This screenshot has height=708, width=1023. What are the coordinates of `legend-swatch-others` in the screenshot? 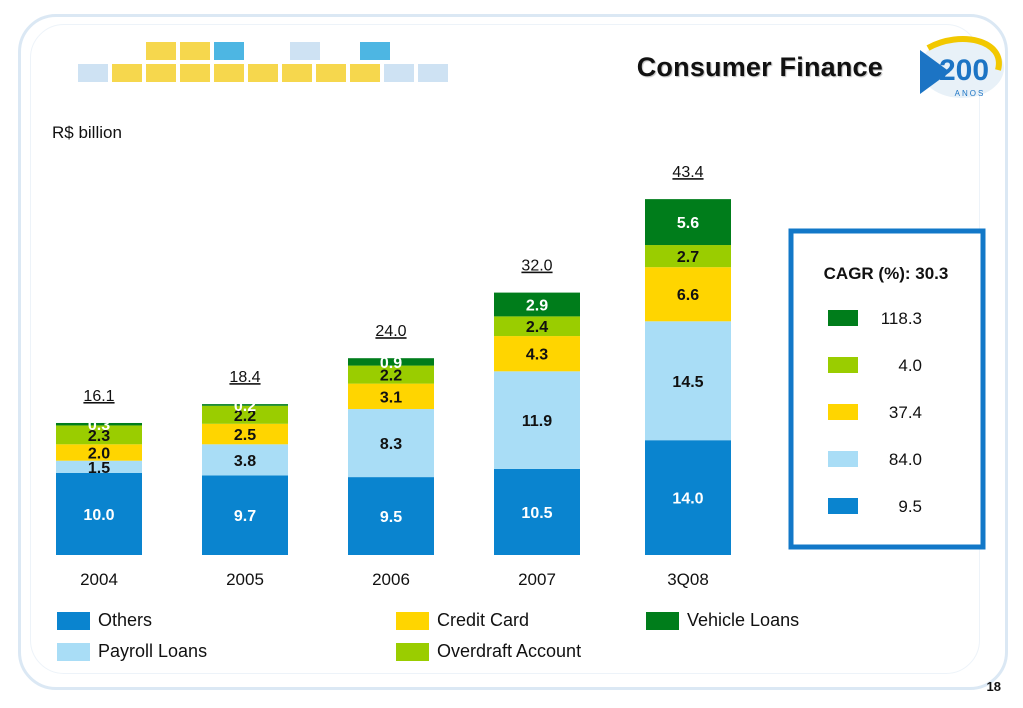 It's located at (73, 620).